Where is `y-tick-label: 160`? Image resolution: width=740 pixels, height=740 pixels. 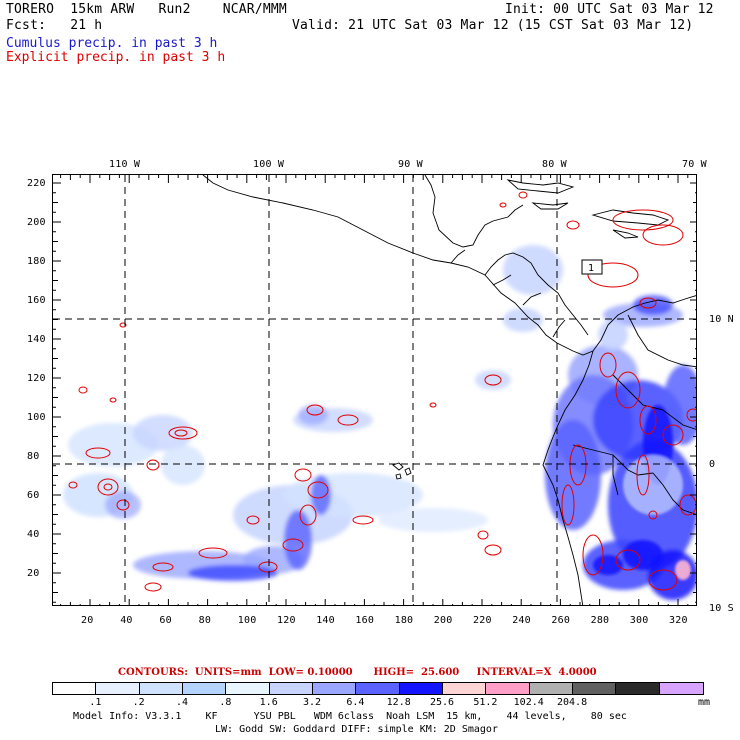
y-tick-label: 160 is located at coordinates (36, 300).